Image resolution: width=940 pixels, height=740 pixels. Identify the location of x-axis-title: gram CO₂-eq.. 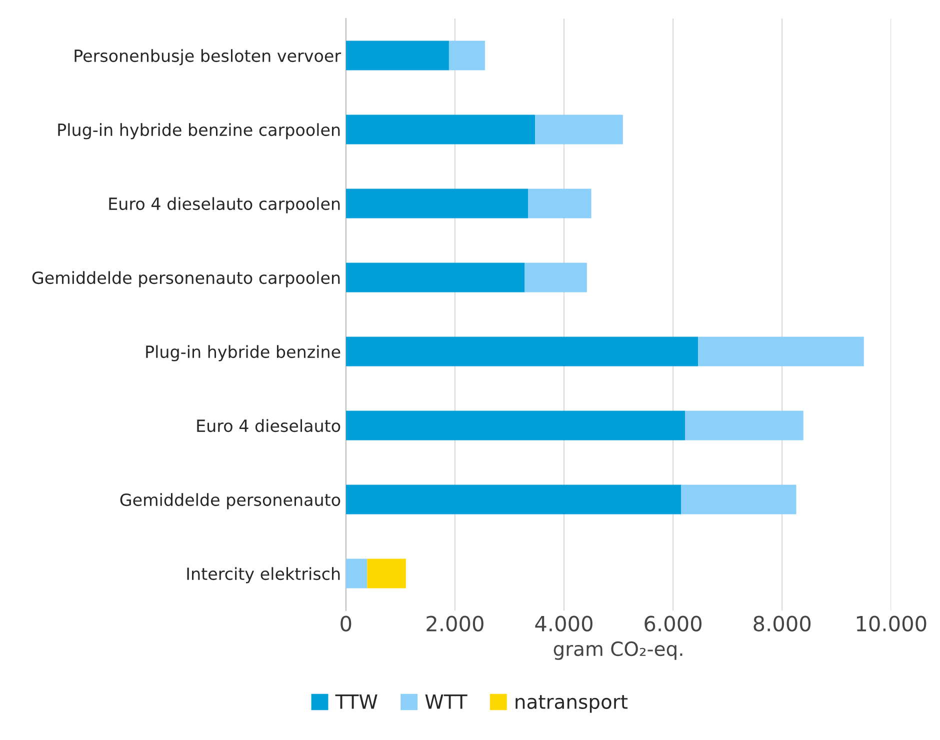
(618, 650).